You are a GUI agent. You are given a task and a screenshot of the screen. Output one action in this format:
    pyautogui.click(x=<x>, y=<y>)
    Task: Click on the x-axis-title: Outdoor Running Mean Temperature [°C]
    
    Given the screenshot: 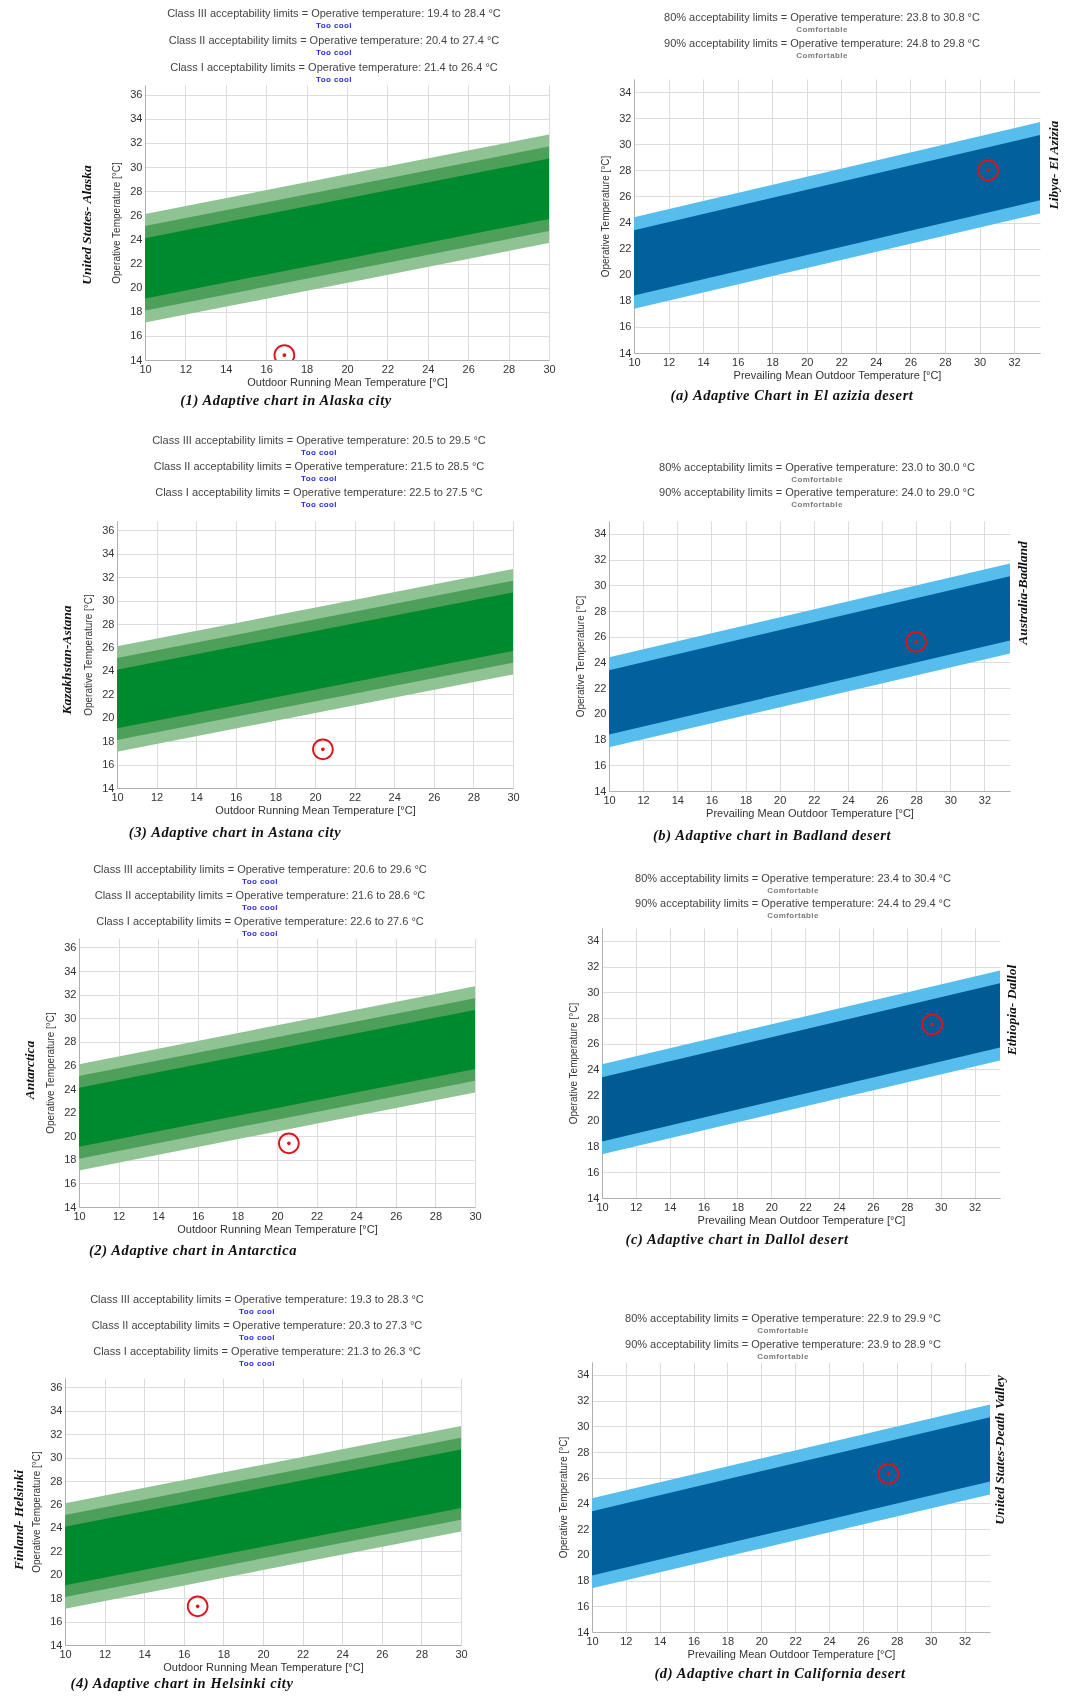 What is the action you would take?
    pyautogui.click(x=347, y=381)
    